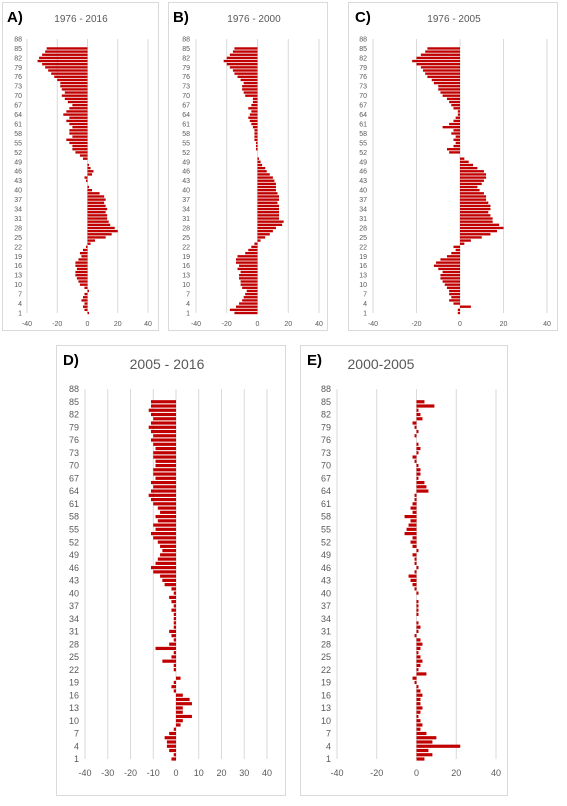 This screenshot has width=567, height=806. I want to click on y-tick-label: 37, so click(186, 200).